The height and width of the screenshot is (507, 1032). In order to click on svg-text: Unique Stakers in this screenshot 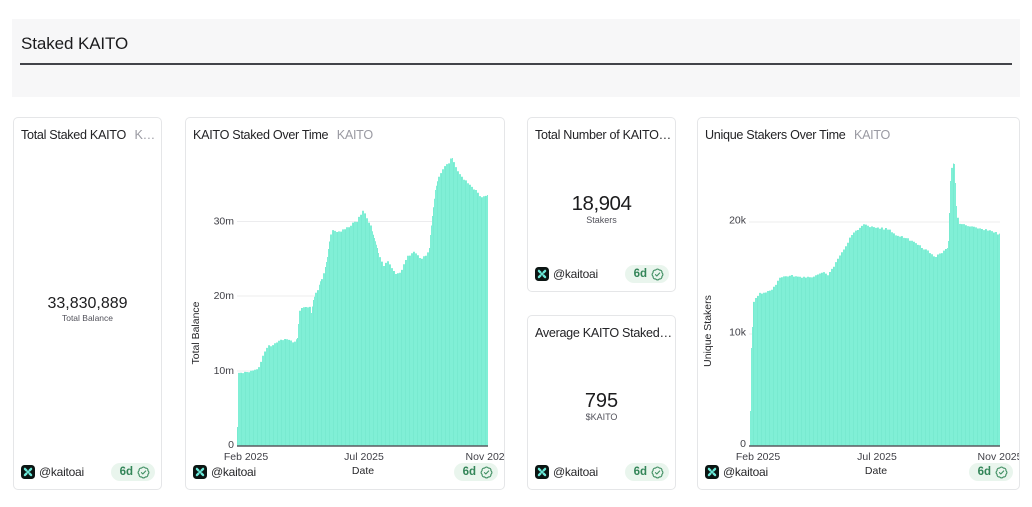, I will do `click(708, 331)`.